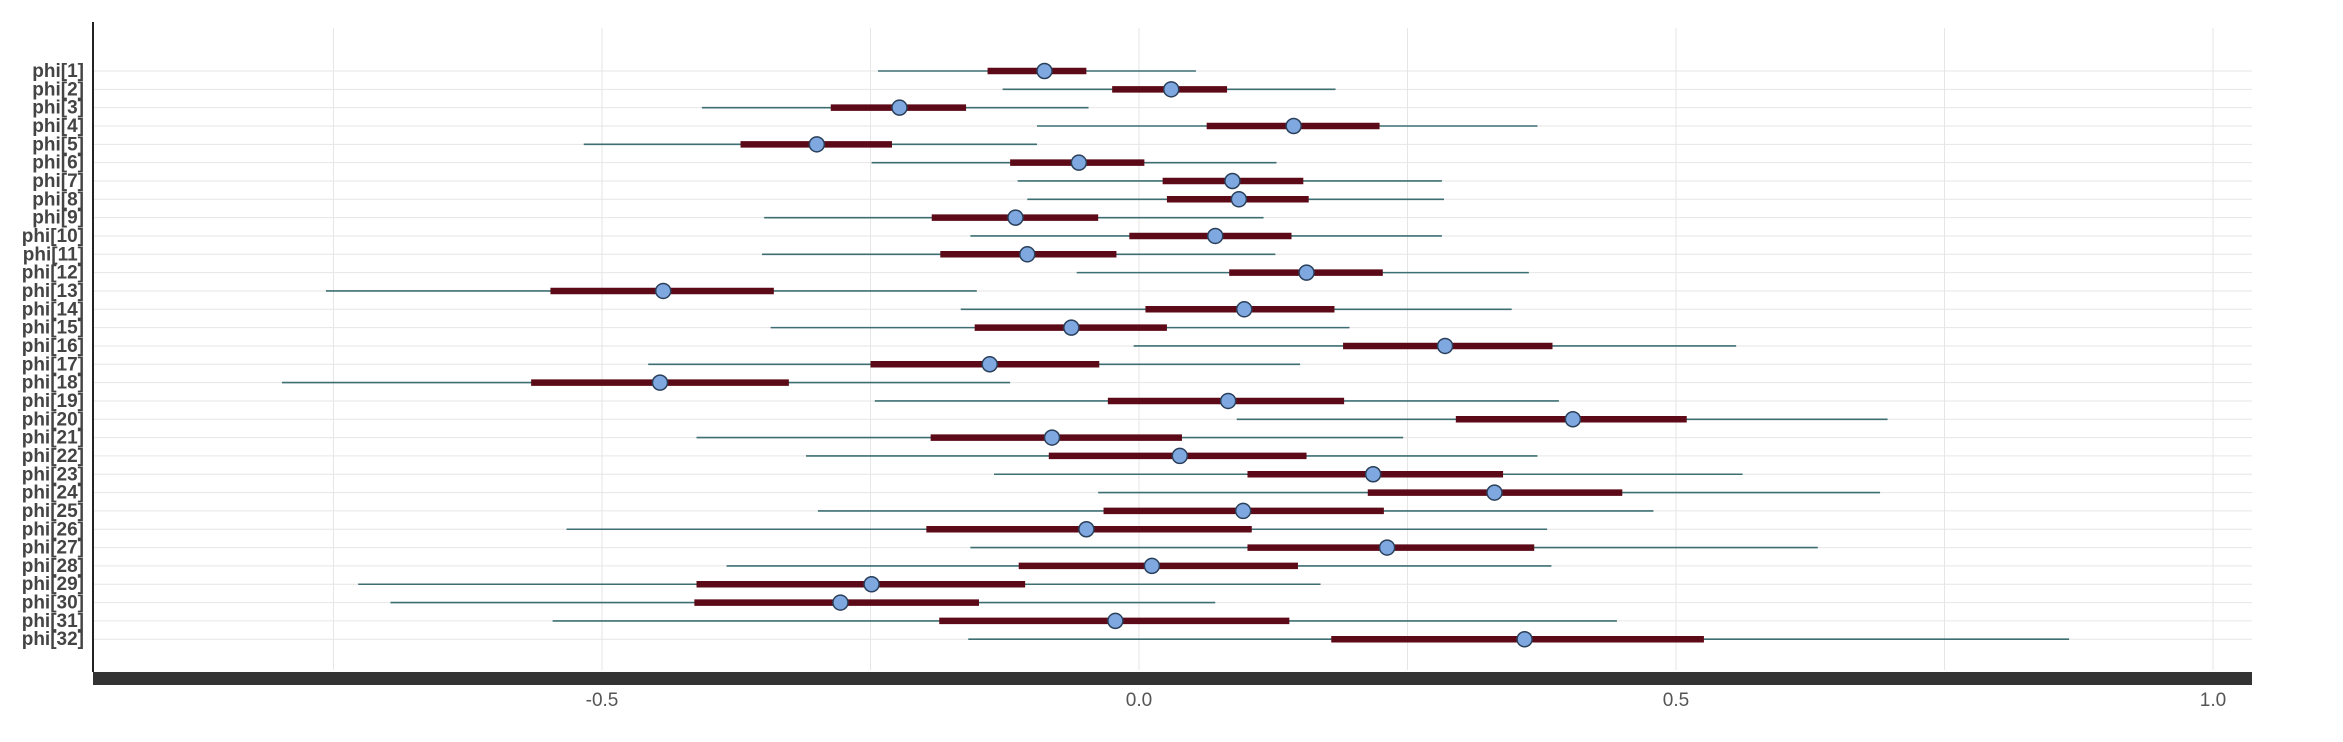 The width and height of the screenshot is (2343, 742). Describe the element at coordinates (619, 603) in the screenshot. I see `forest-row: phi[30]` at that location.